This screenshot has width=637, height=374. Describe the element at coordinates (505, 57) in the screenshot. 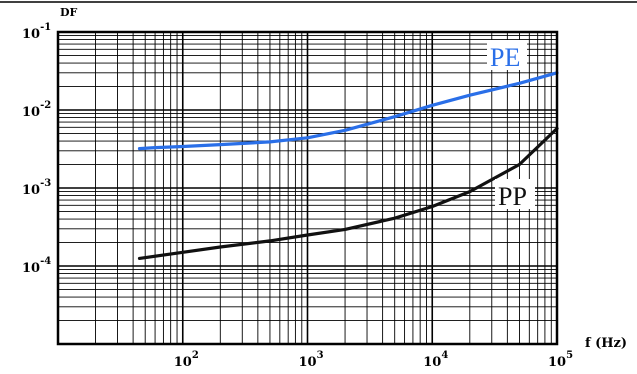

I see `series-pe-label: PE` at that location.